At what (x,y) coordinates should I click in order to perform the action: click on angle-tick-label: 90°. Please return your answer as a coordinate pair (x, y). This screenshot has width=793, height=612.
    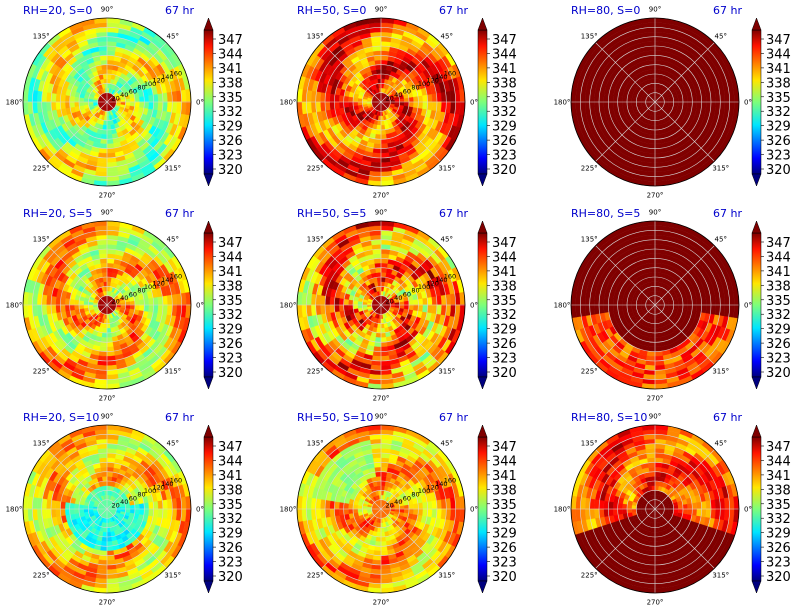
    Looking at the image, I should click on (381, 213).